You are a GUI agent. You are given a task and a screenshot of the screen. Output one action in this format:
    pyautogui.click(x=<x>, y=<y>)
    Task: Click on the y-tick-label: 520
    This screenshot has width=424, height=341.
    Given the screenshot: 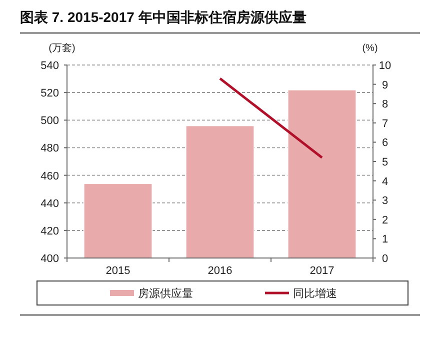 What is the action you would take?
    pyautogui.click(x=49, y=94)
    